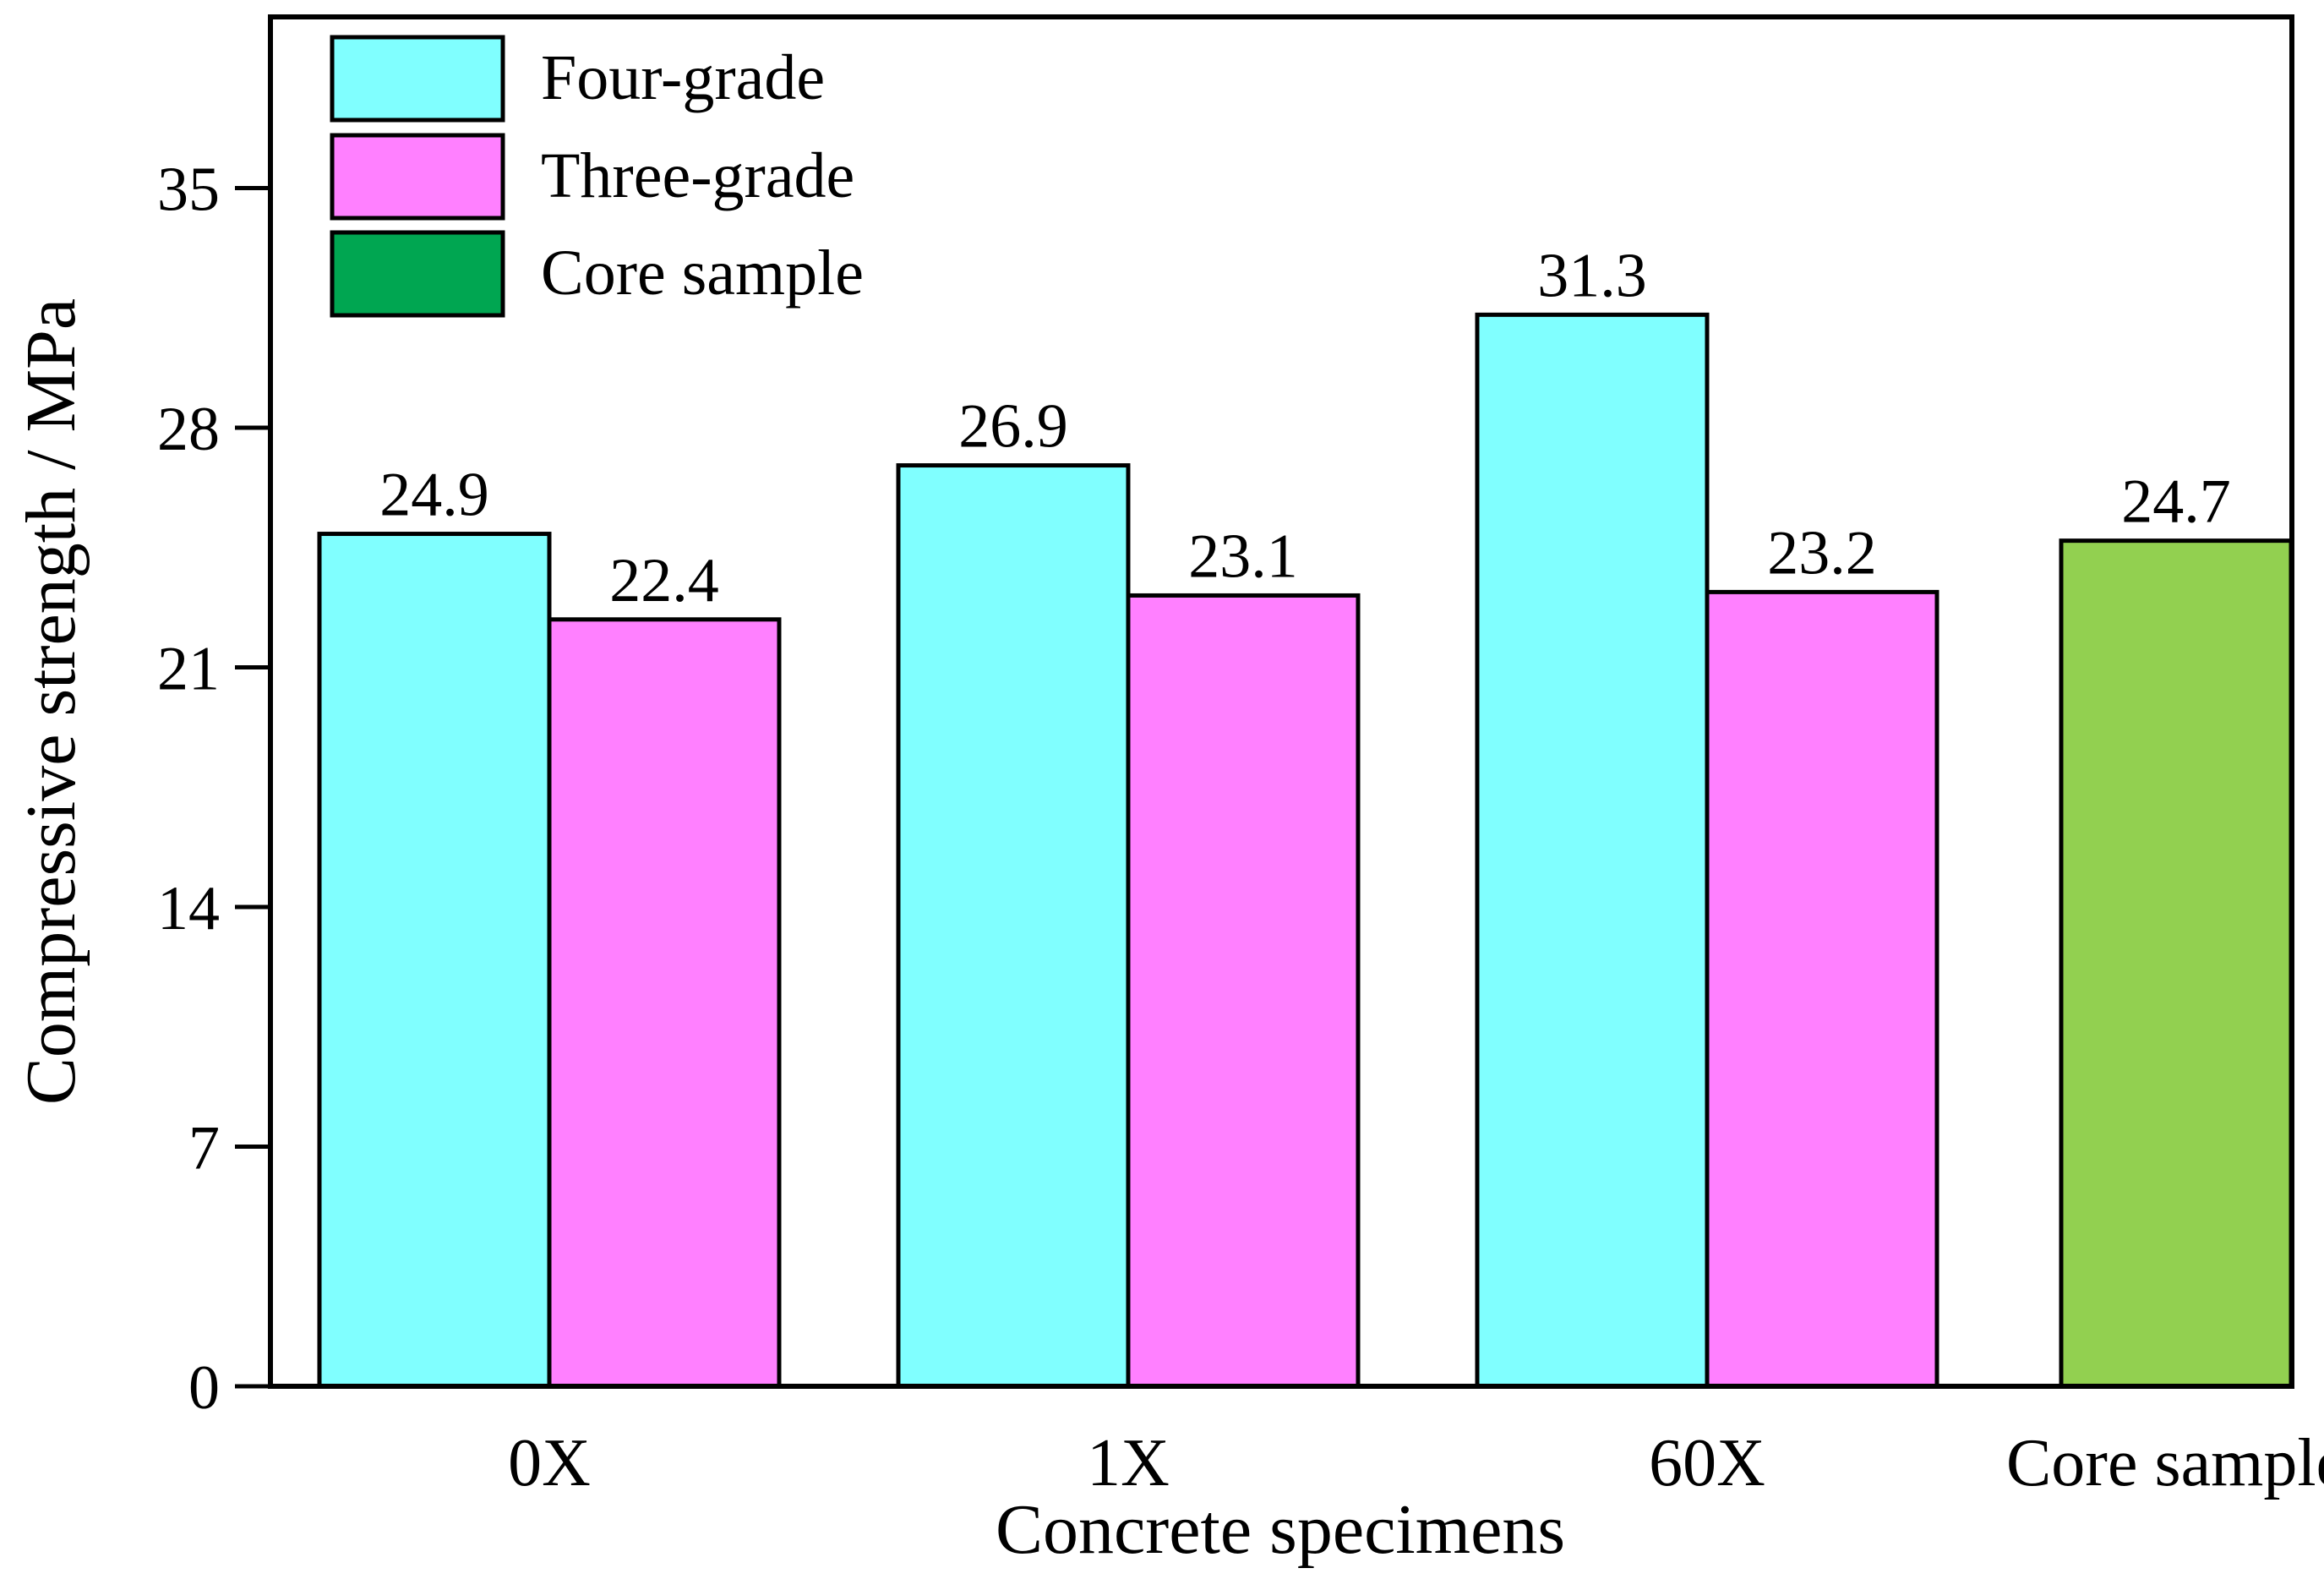 This screenshot has width=2324, height=1590. What do you see at coordinates (664, 1003) in the screenshot?
I see `bar-three-grade-0x` at bounding box center [664, 1003].